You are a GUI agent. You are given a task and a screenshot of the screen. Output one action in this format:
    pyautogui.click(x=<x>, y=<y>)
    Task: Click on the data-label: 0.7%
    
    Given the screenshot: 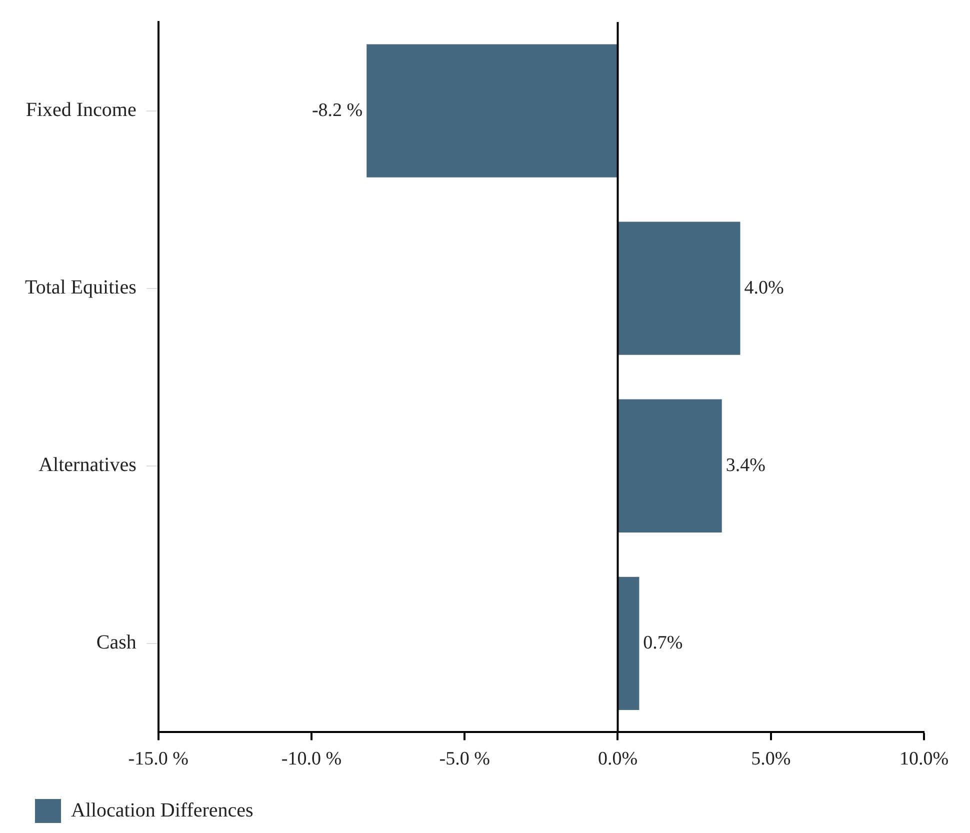 What is the action you would take?
    pyautogui.click(x=663, y=643)
    